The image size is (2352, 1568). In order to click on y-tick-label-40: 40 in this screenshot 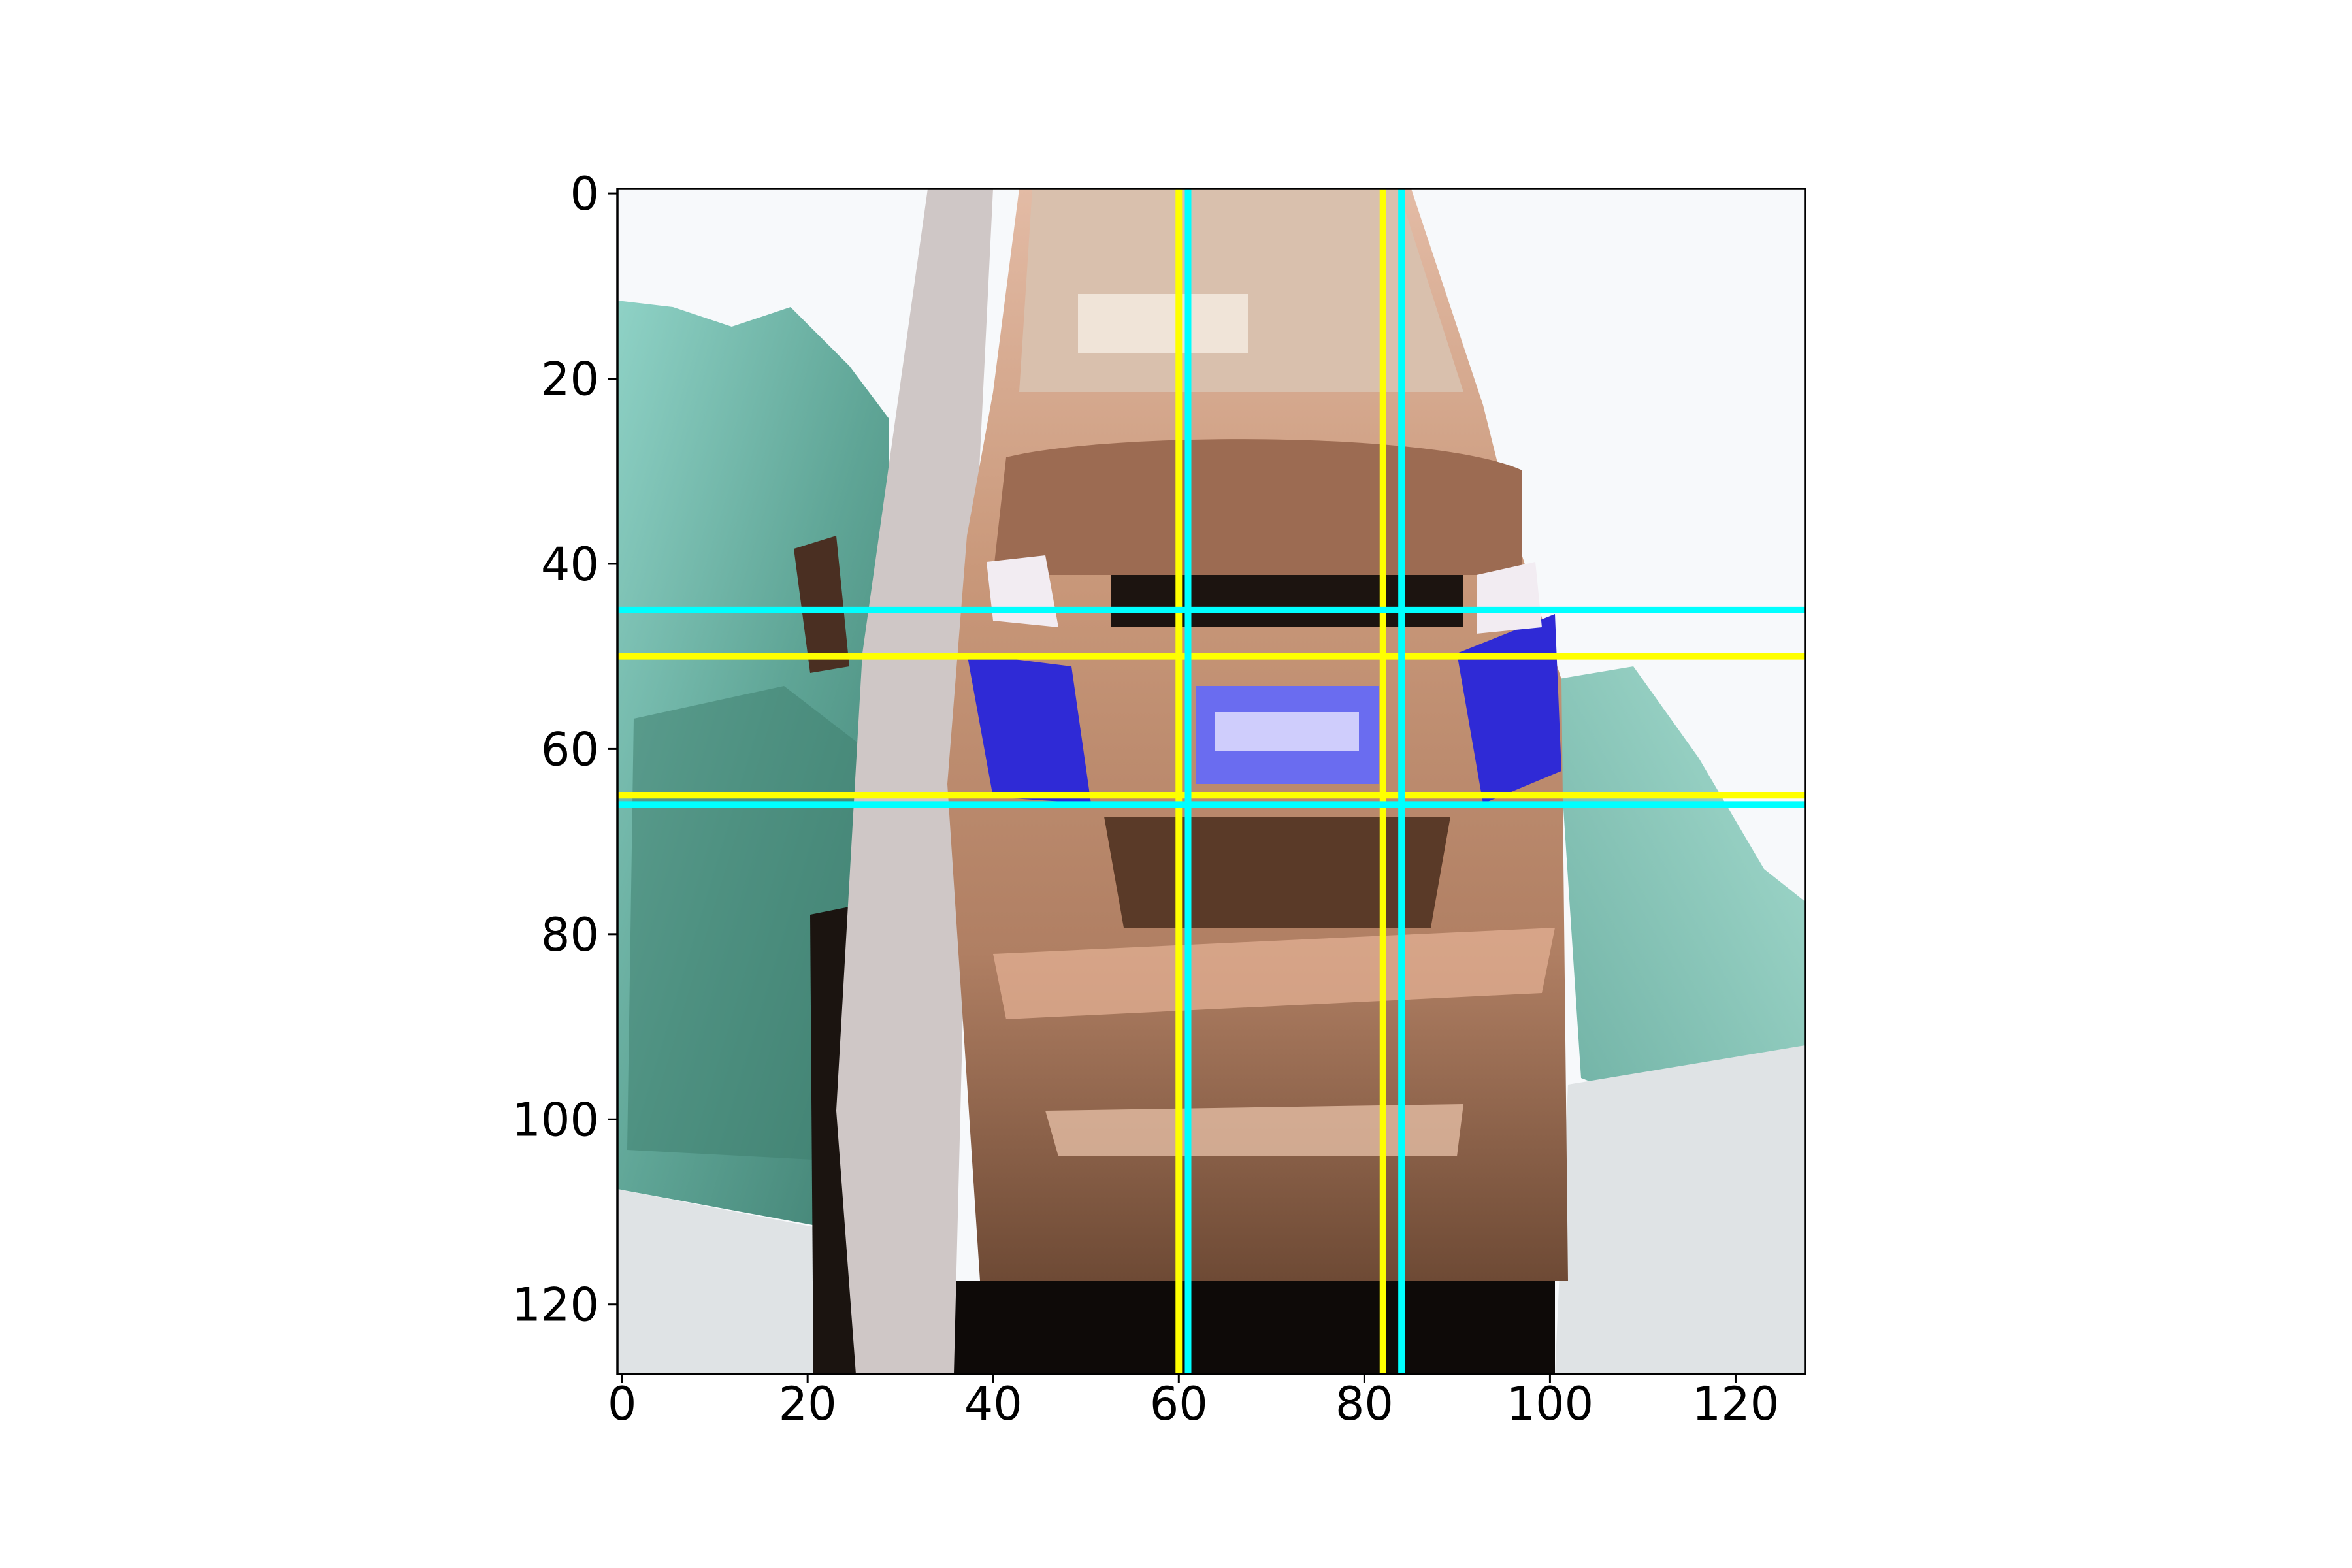, I will do `click(570, 564)`.